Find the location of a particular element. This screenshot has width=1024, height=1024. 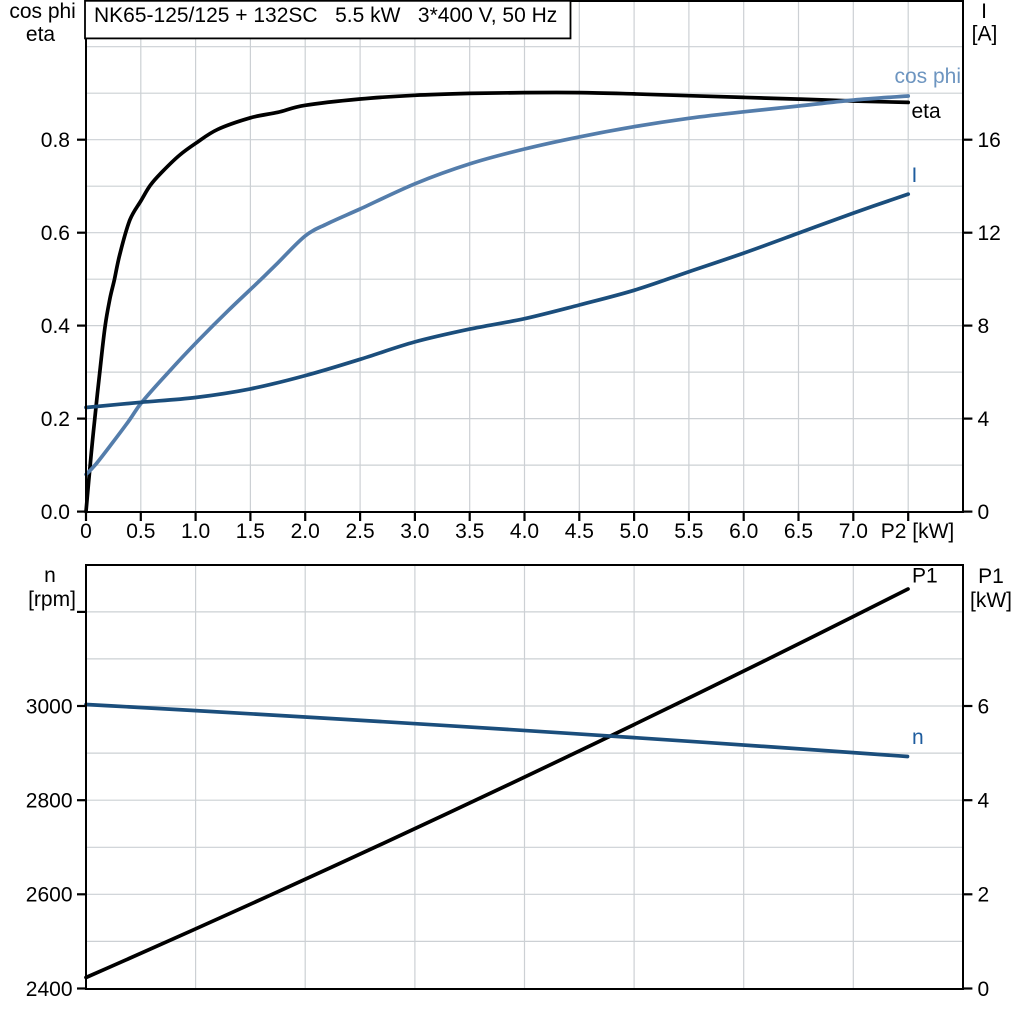

svg-text: 1.0 is located at coordinates (195, 531).